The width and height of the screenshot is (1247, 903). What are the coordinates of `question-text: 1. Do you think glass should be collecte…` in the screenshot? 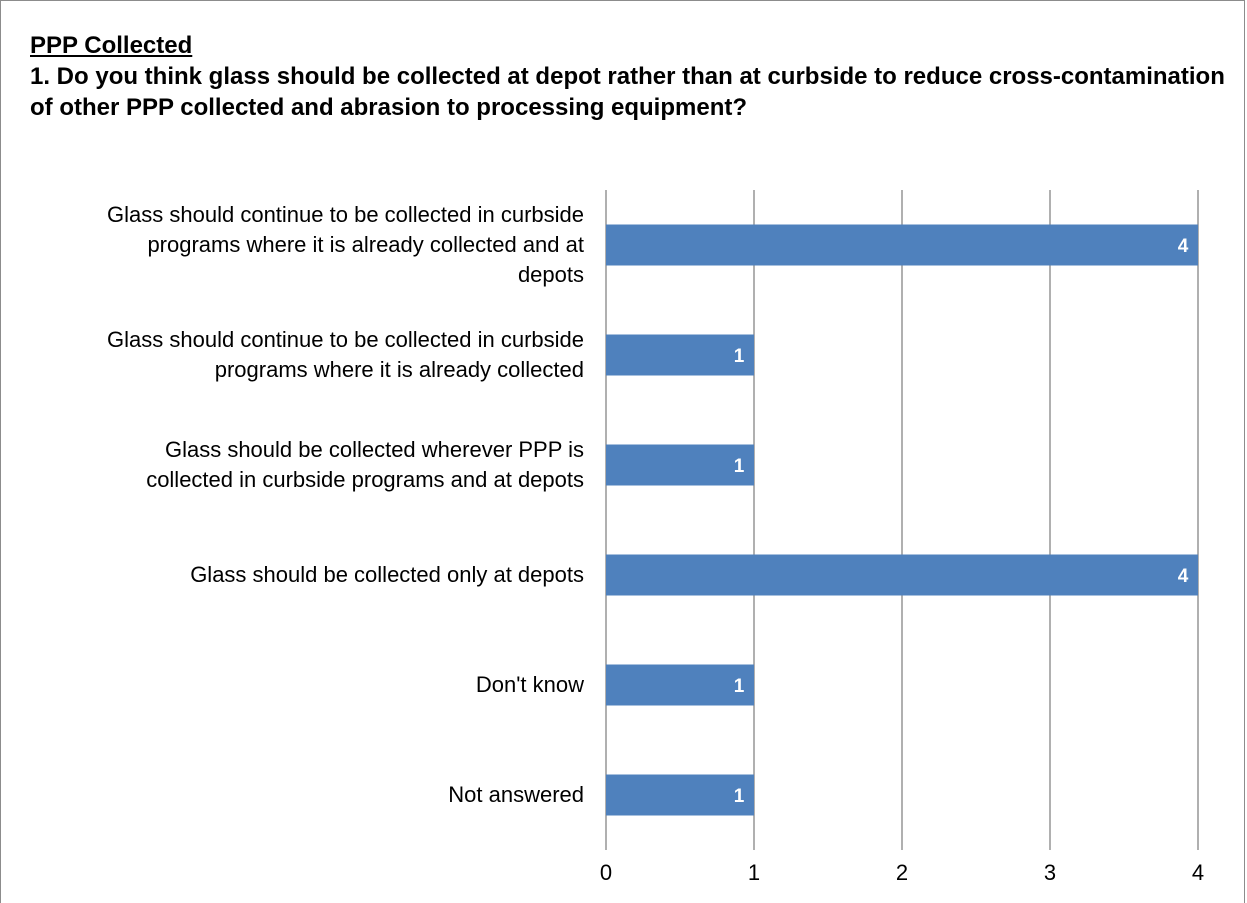 It's located at (627, 92).